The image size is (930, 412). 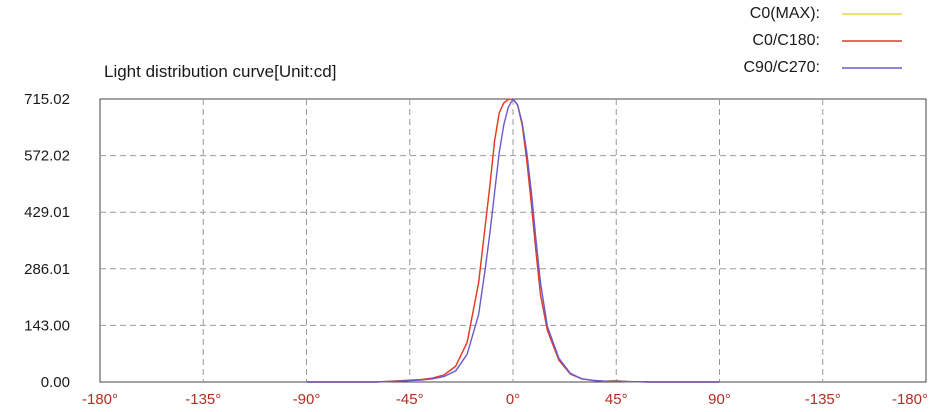 What do you see at coordinates (719, 399) in the screenshot?
I see `x-tick-label: 90°` at bounding box center [719, 399].